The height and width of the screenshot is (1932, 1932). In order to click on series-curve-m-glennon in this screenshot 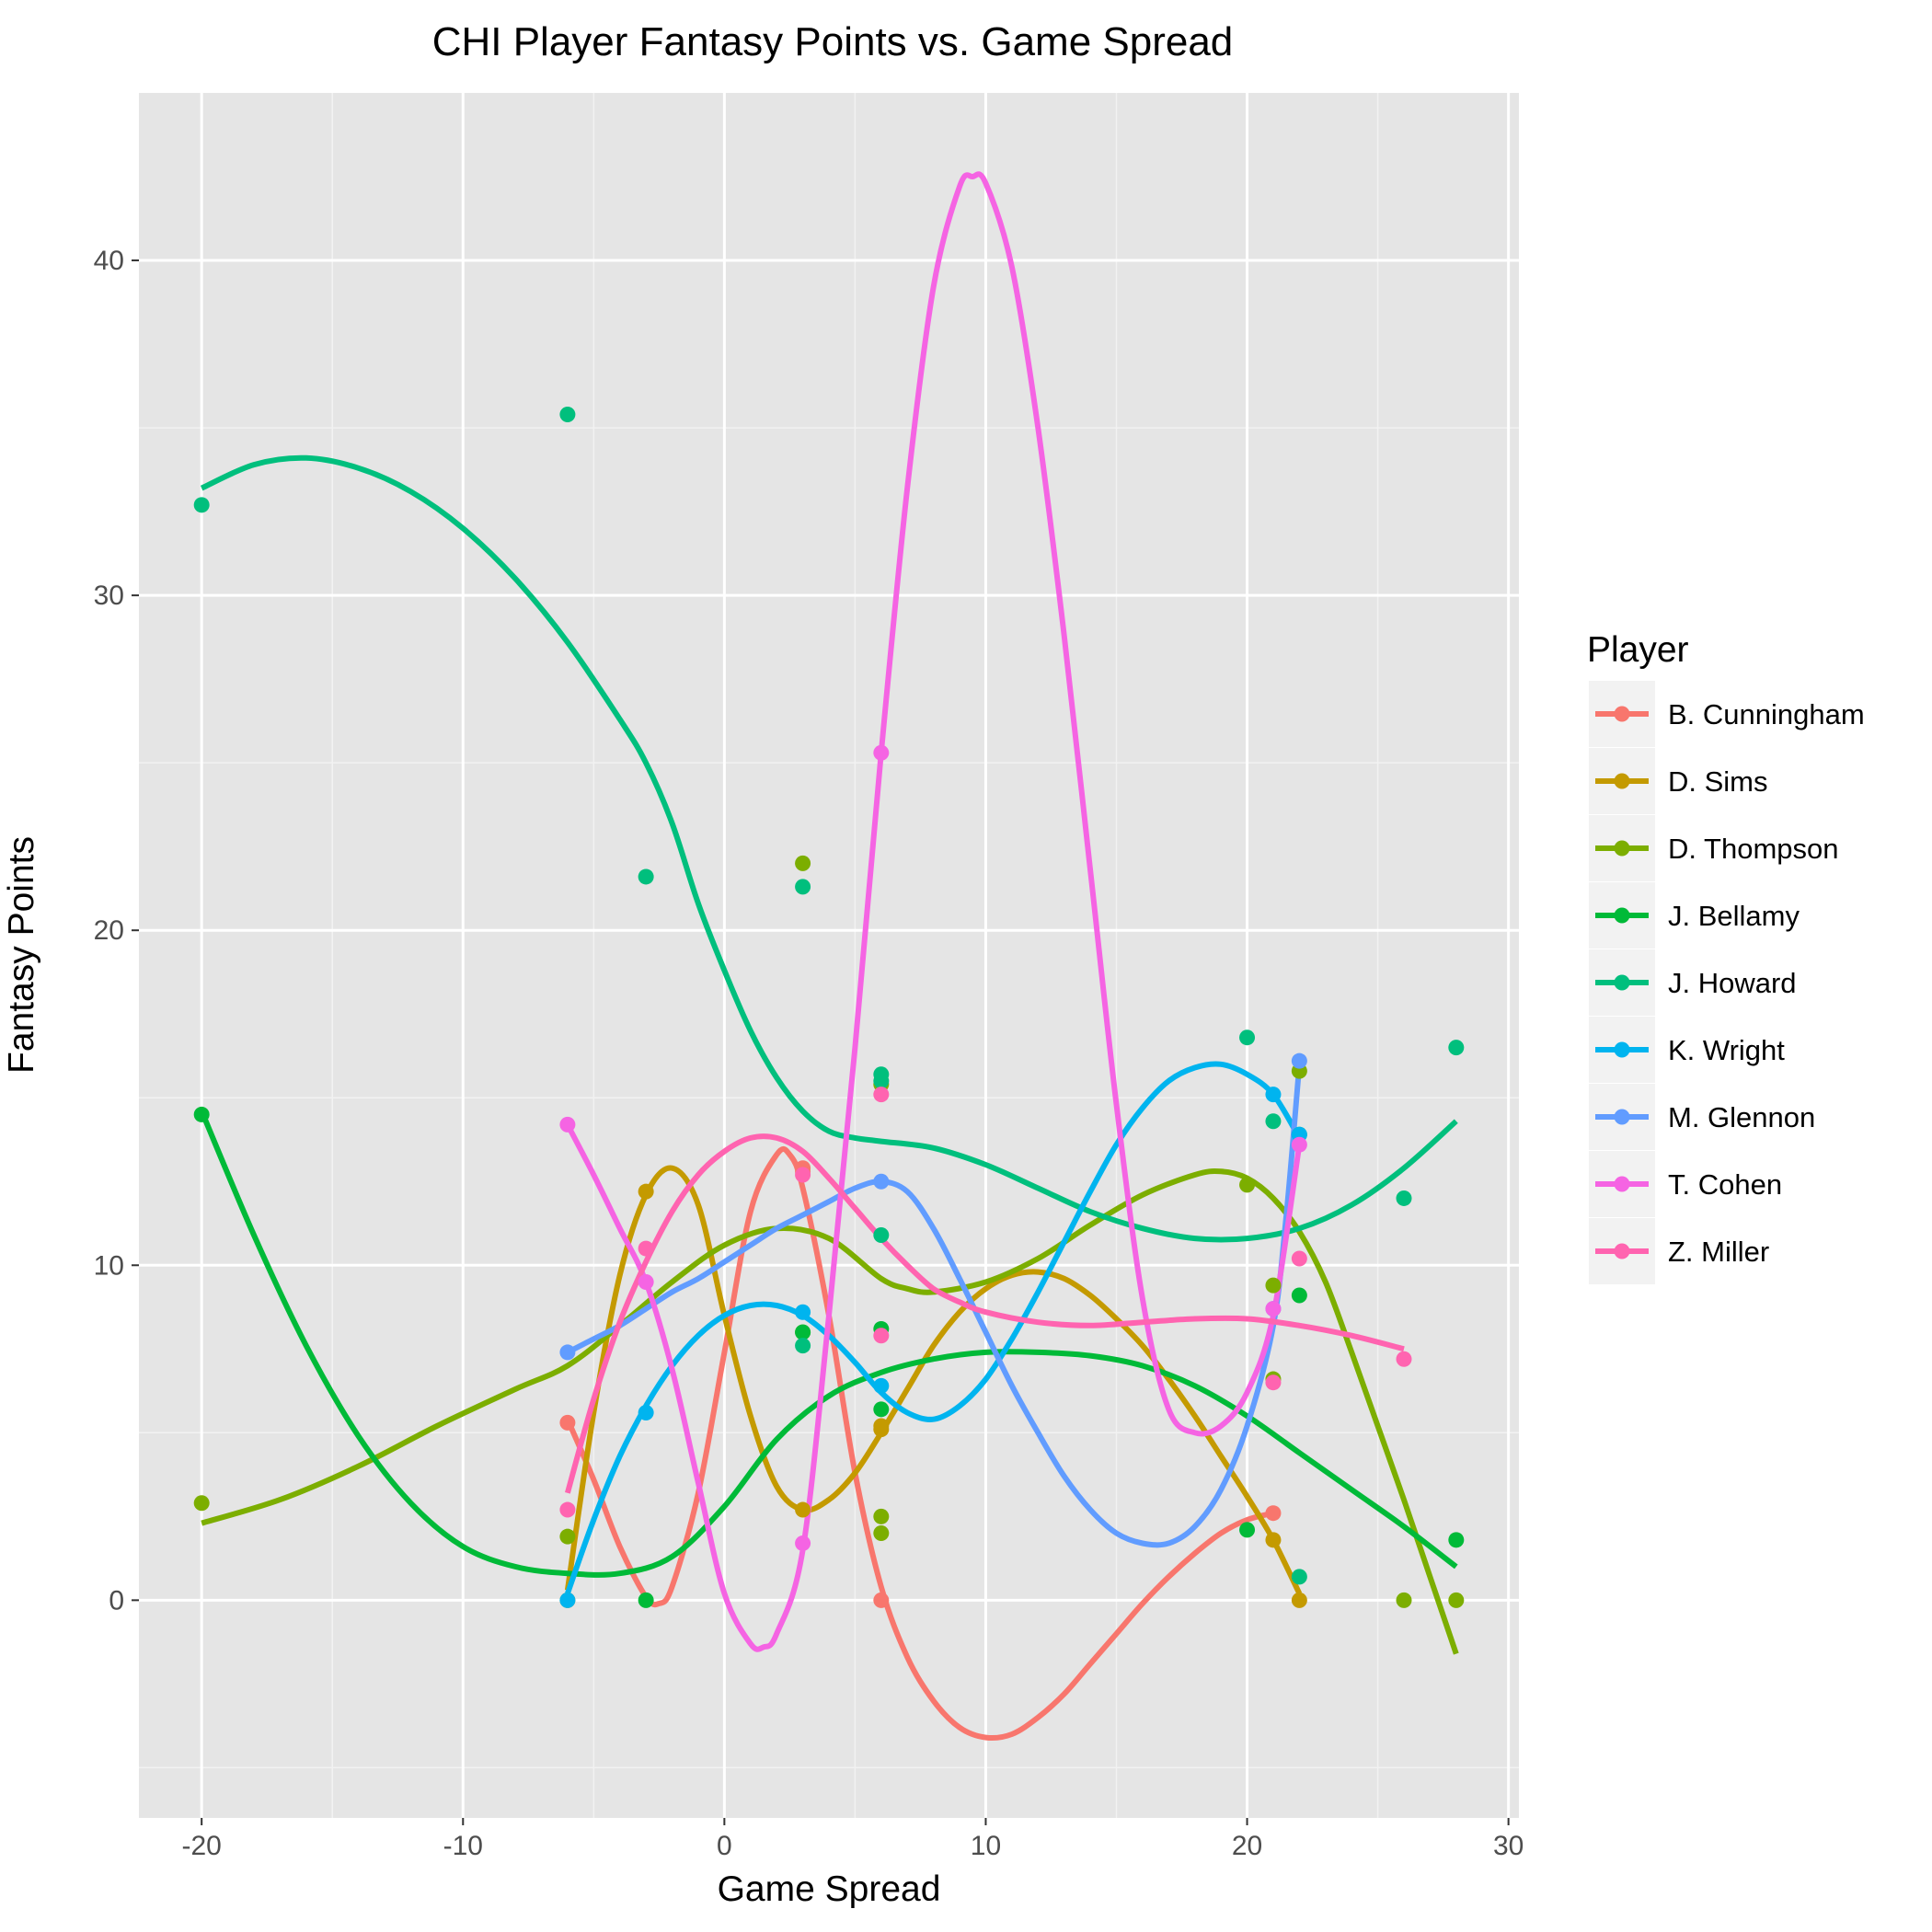, I will do `click(934, 1306)`.